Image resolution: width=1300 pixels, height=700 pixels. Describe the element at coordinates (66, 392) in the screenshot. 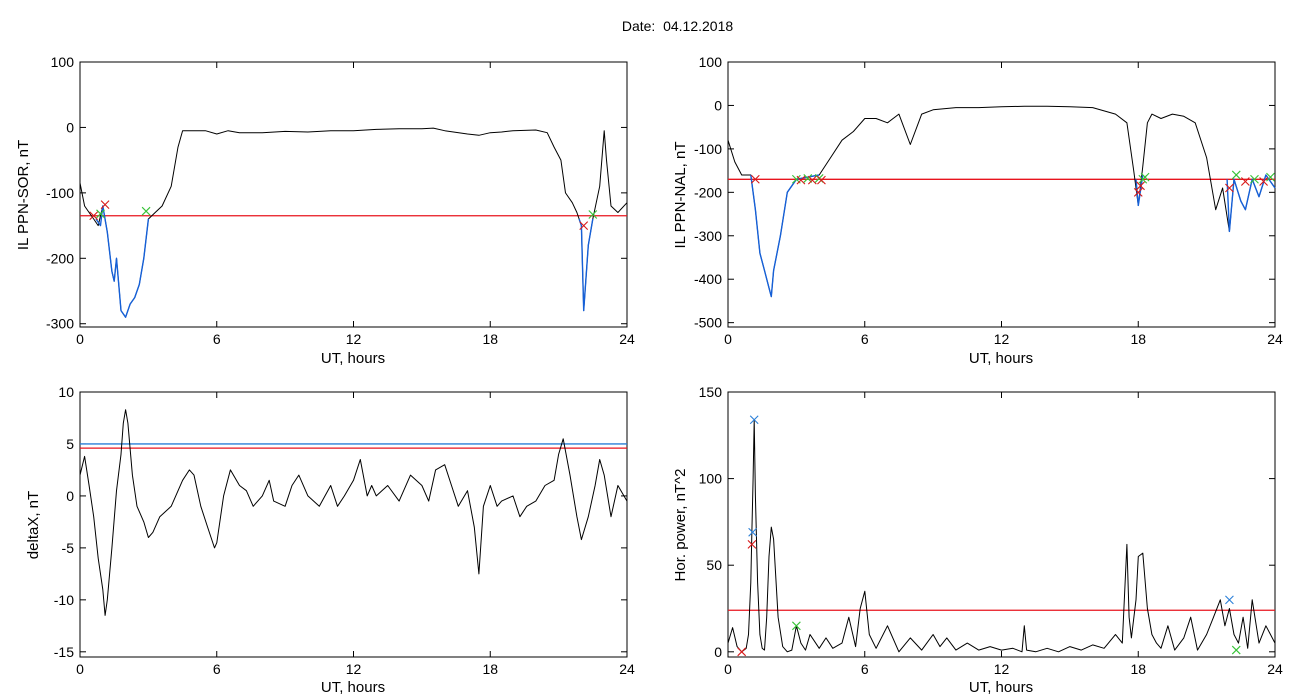

I see `y-tick-label: 10` at that location.